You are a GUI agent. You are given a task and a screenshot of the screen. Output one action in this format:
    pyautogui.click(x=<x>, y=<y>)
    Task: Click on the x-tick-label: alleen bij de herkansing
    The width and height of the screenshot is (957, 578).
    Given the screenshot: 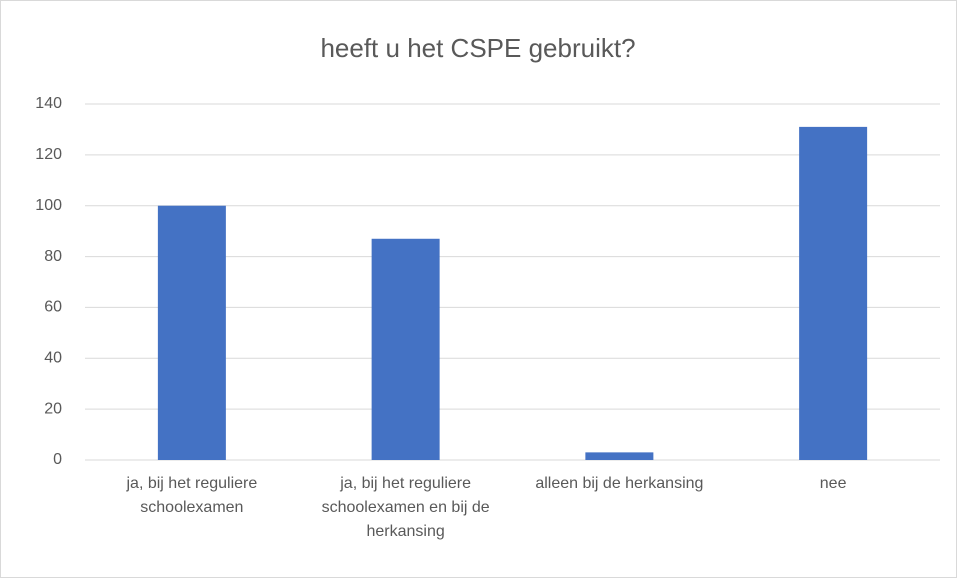 What is the action you would take?
    pyautogui.click(x=619, y=483)
    